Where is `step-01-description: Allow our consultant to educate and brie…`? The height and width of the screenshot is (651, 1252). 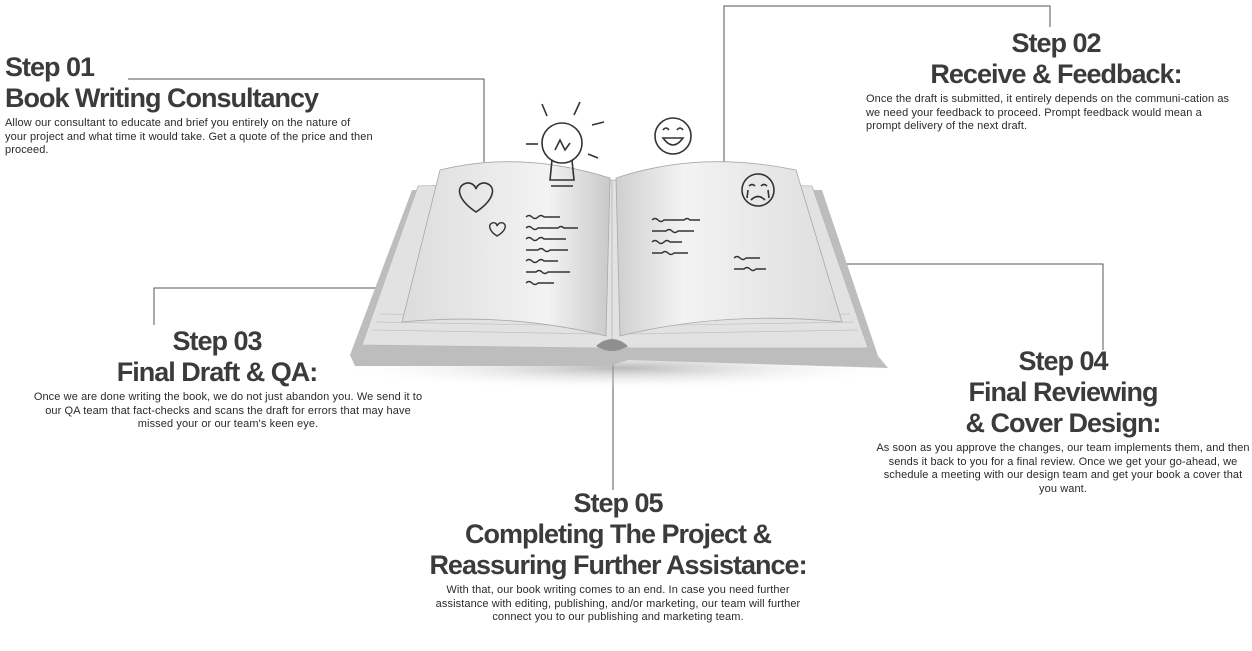 step-01-description: Allow our consultant to educate and brie… is located at coordinates (189, 136).